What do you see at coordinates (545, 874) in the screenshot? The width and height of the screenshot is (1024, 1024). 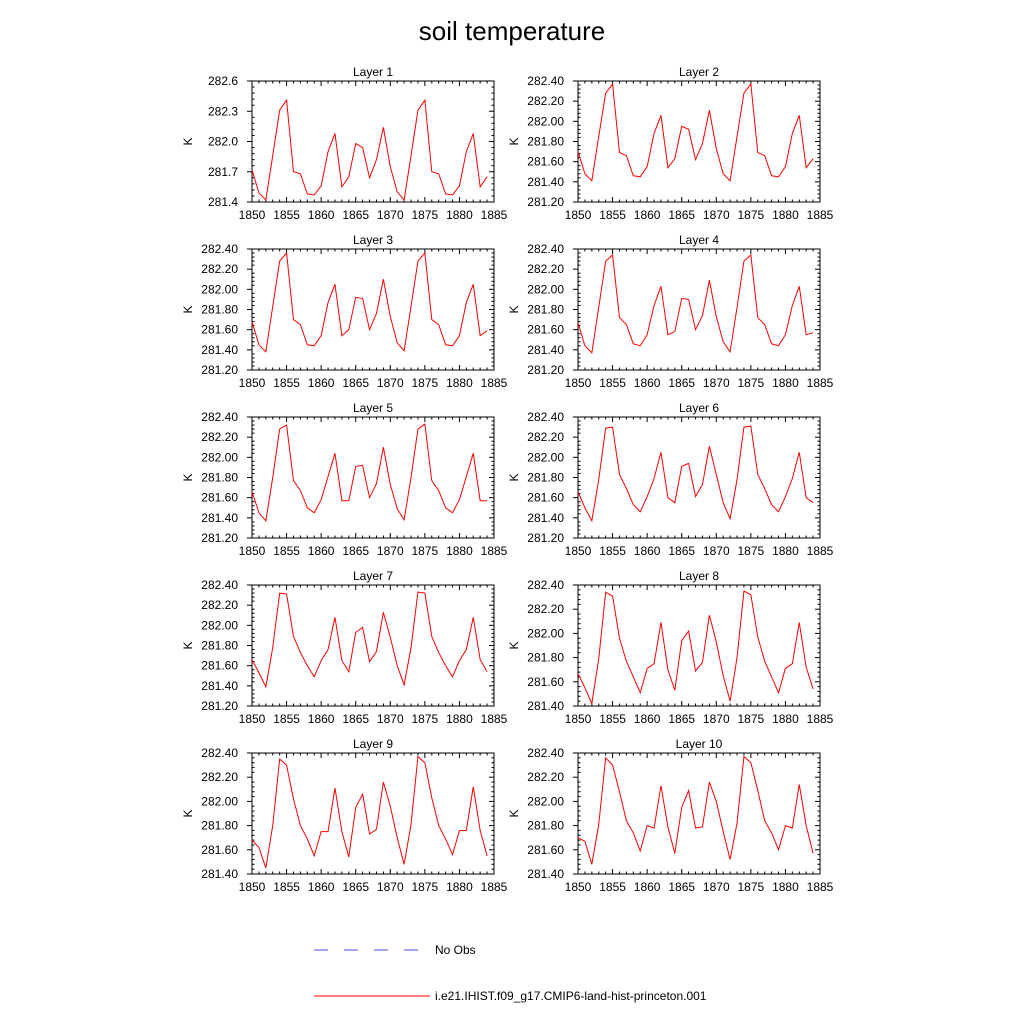 I see `y-tick-label: 281.40` at bounding box center [545, 874].